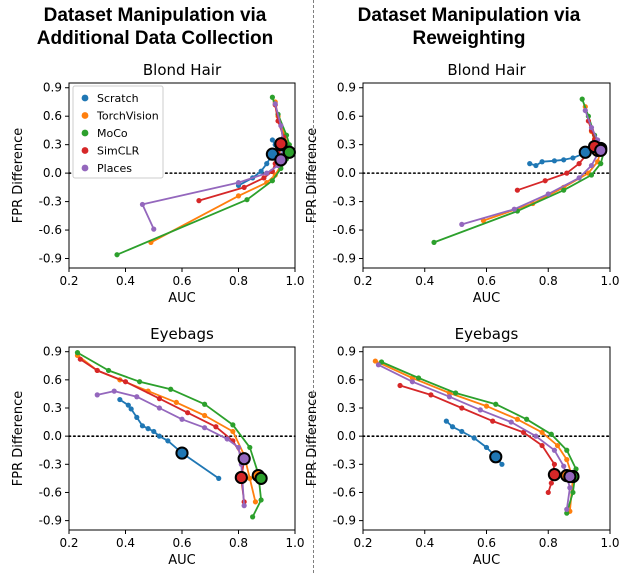 The image size is (624, 573). I want to click on series-line-simclr, so click(162, 430).